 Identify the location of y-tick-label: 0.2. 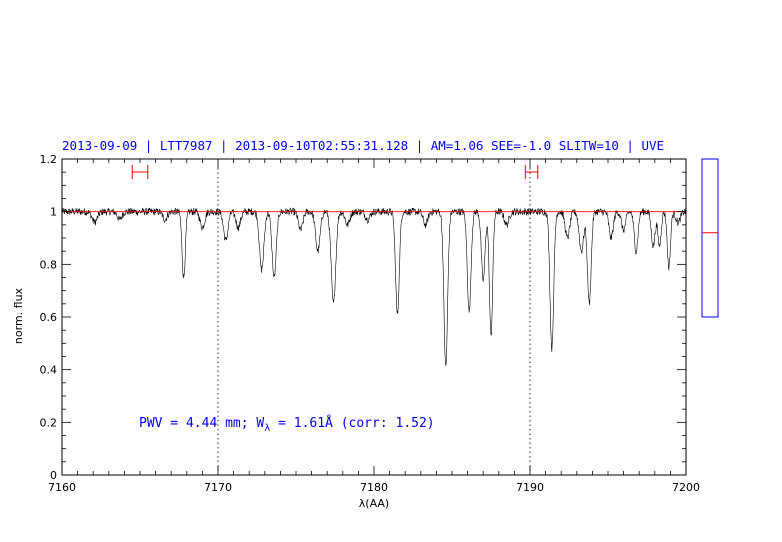
(49, 422).